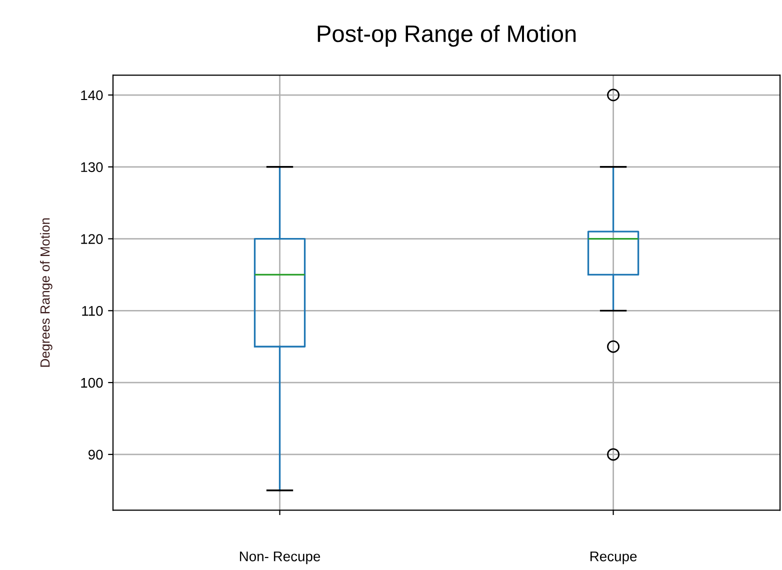 The width and height of the screenshot is (782, 570). I want to click on y-tick-label: 140, so click(92, 95).